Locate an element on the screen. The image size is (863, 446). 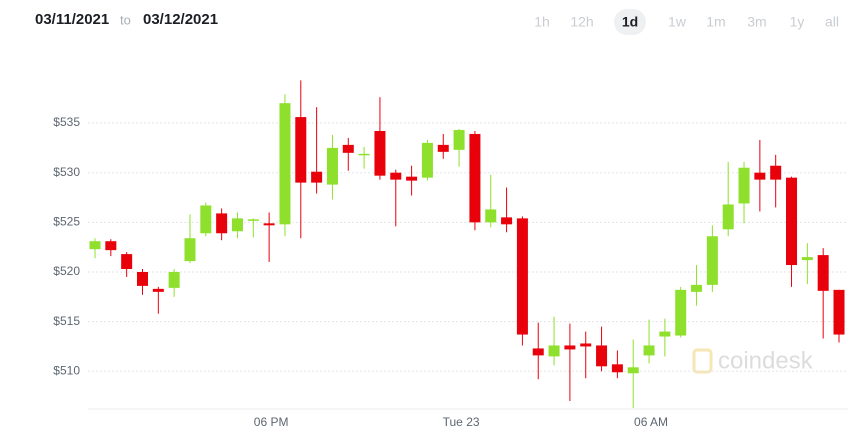
watermark-text: coindesk is located at coordinates (766, 360).